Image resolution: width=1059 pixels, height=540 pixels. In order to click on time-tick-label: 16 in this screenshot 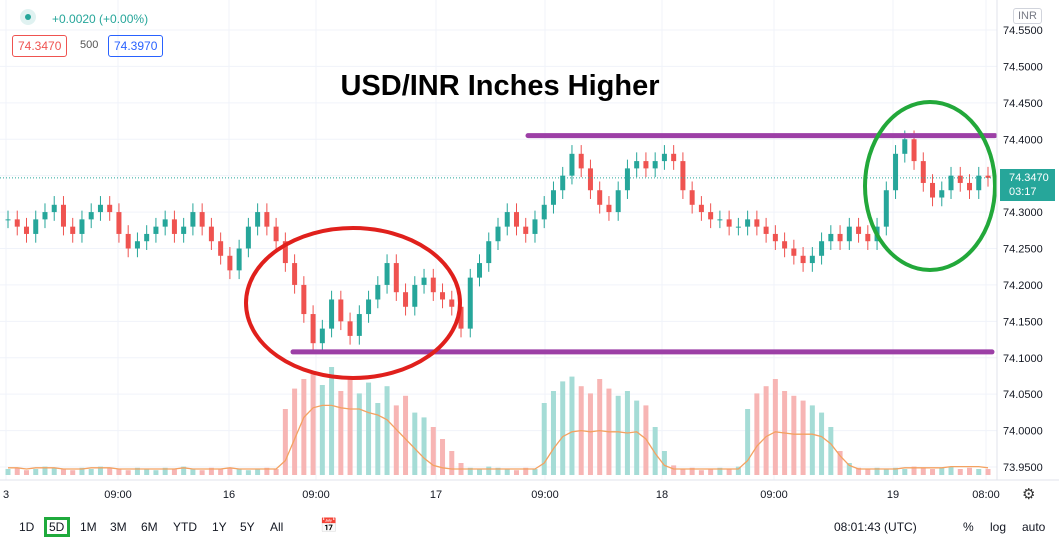, I will do `click(229, 495)`.